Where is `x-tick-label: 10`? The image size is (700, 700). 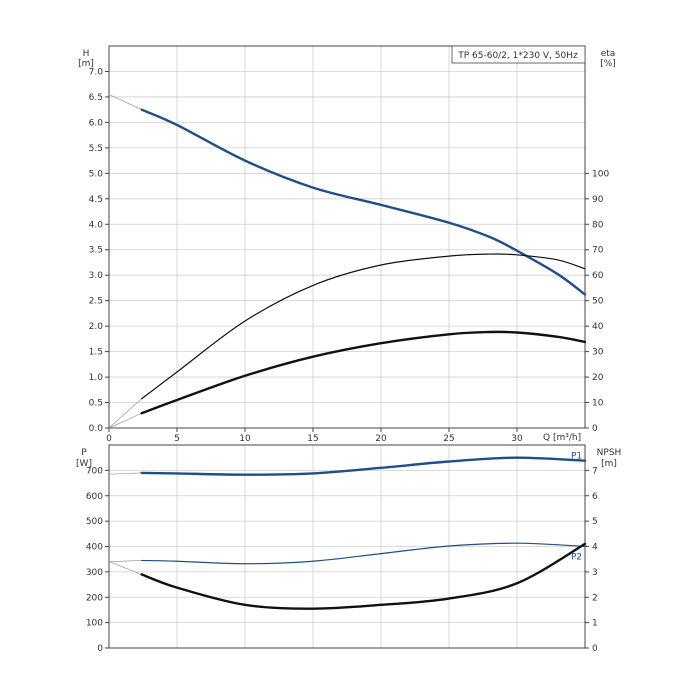
x-tick-label: 10 is located at coordinates (245, 439).